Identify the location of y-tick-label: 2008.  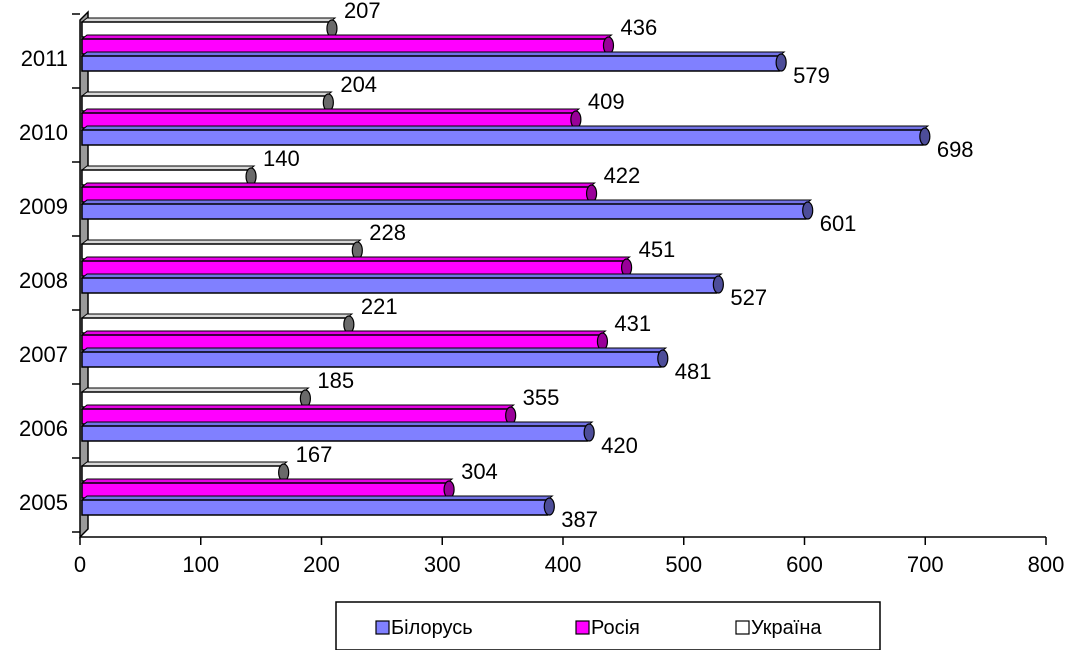
(43, 280).